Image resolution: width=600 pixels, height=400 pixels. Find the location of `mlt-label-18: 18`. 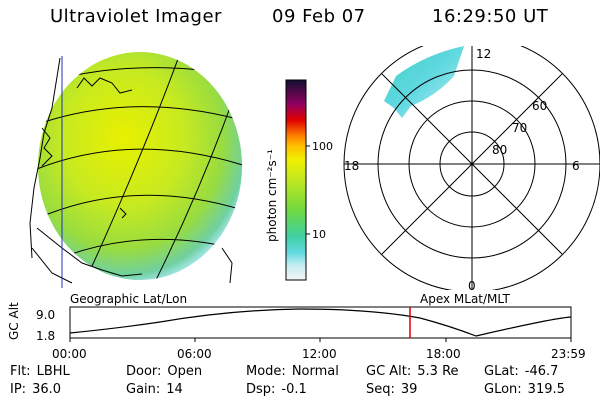

mlt-label-18: 18 is located at coordinates (351, 166).